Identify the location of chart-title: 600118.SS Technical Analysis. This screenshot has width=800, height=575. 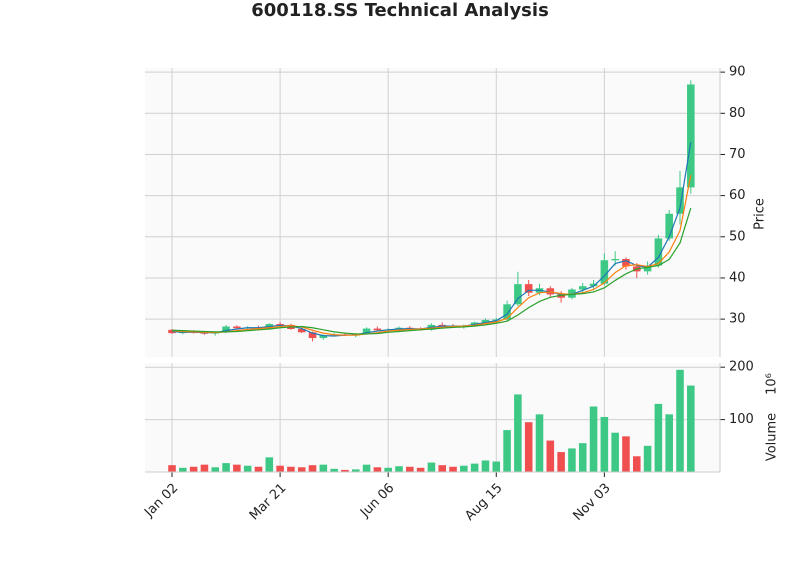
(400, 10).